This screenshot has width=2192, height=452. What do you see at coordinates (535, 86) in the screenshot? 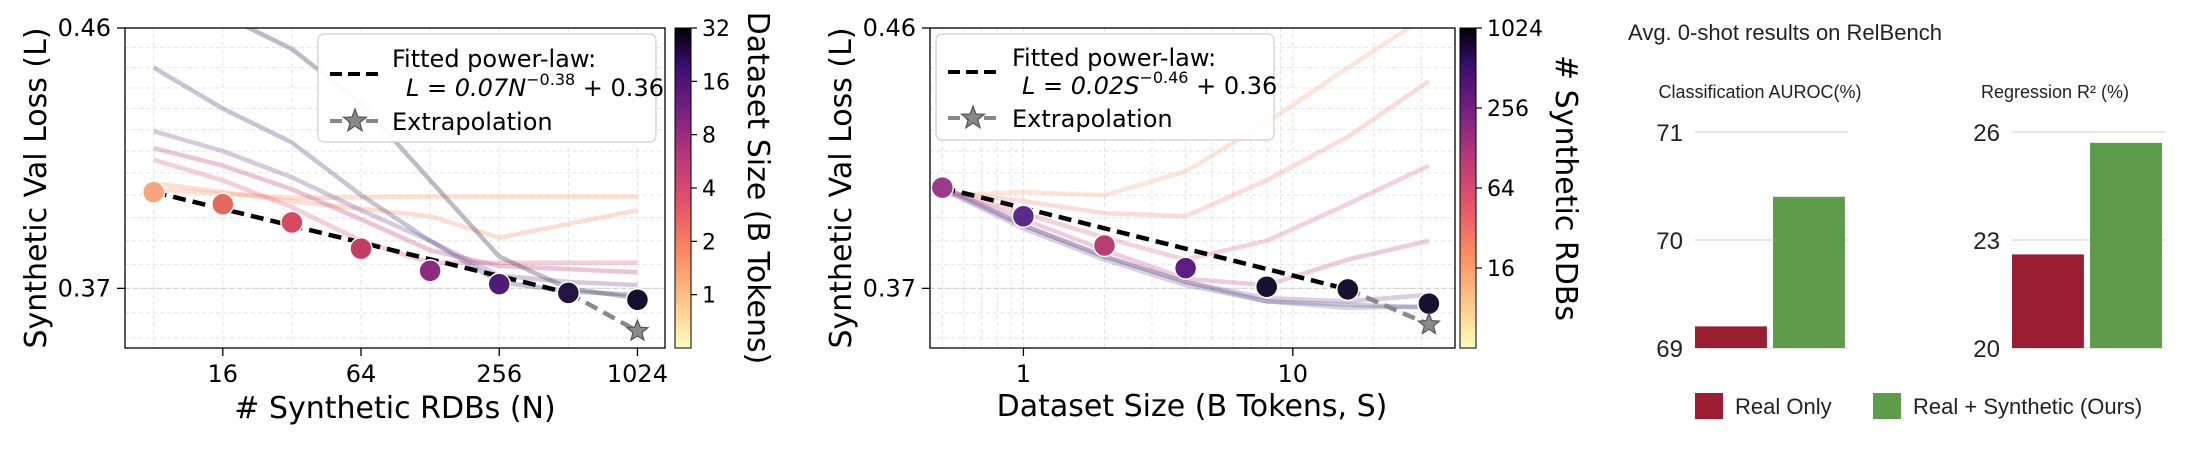
I see `left-legend-formula: L = 0.07N−0.38 + 0.36` at bounding box center [535, 86].